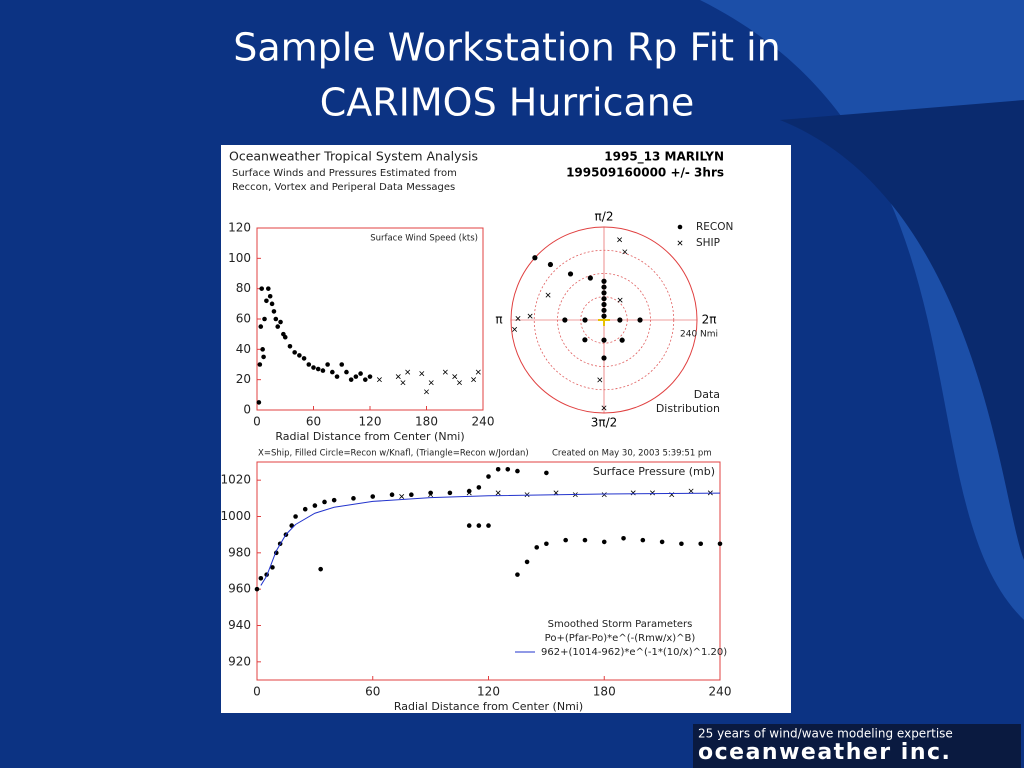 Image resolution: width=1024 pixels, height=772 pixels. Describe the element at coordinates (824, 752) in the screenshot. I see `logo: oceanweather inc.` at that location.